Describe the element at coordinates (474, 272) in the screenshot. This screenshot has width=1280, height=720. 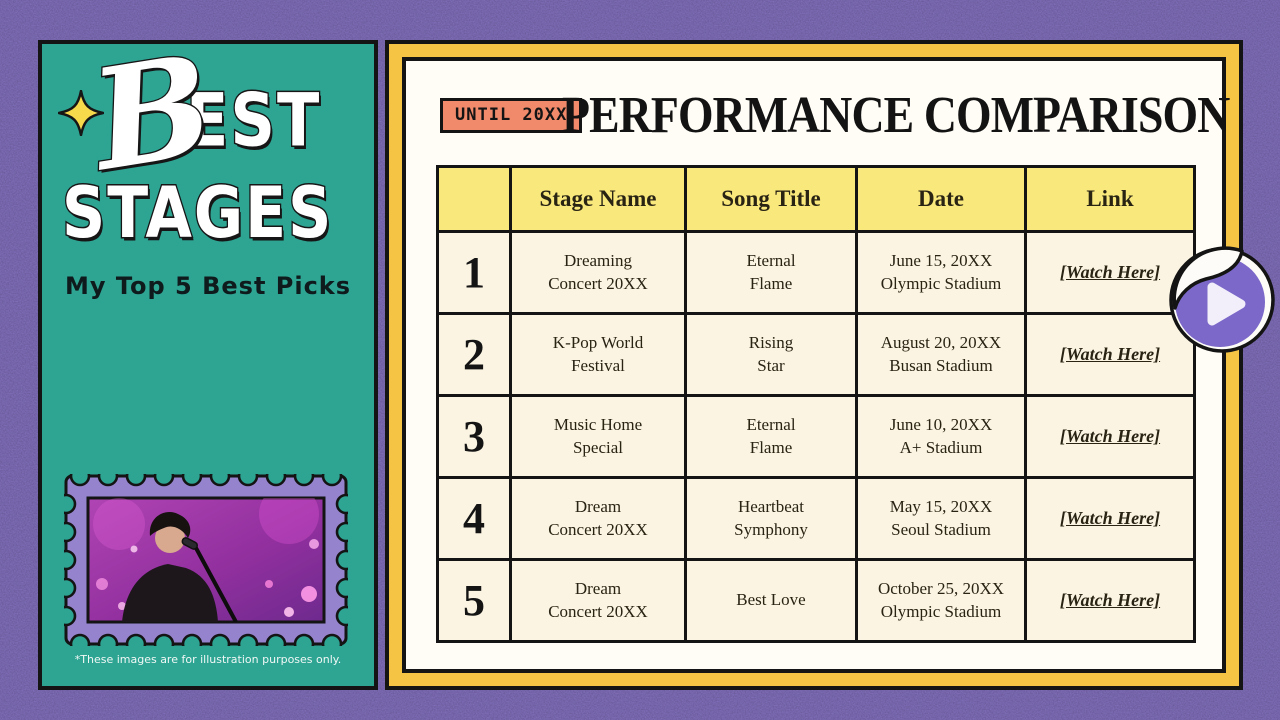
I see `rank-cell-row1: 1` at that location.